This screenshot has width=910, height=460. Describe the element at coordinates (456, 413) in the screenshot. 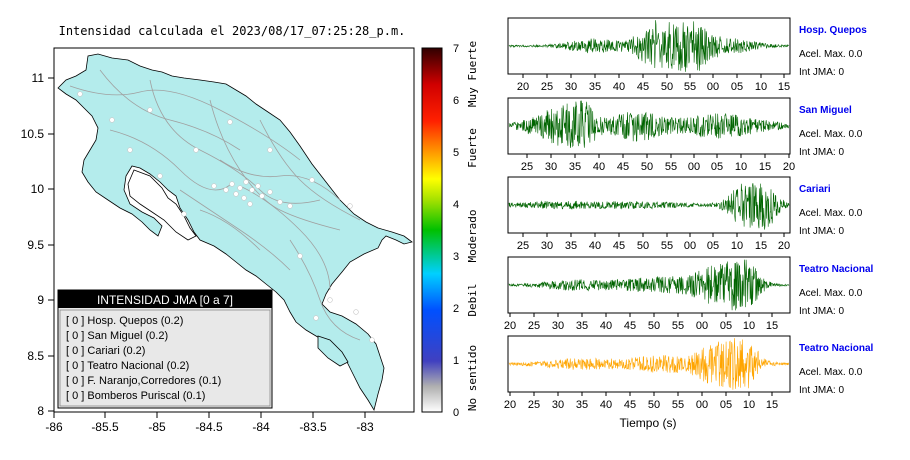

I see `colorbar-tick: 0` at that location.